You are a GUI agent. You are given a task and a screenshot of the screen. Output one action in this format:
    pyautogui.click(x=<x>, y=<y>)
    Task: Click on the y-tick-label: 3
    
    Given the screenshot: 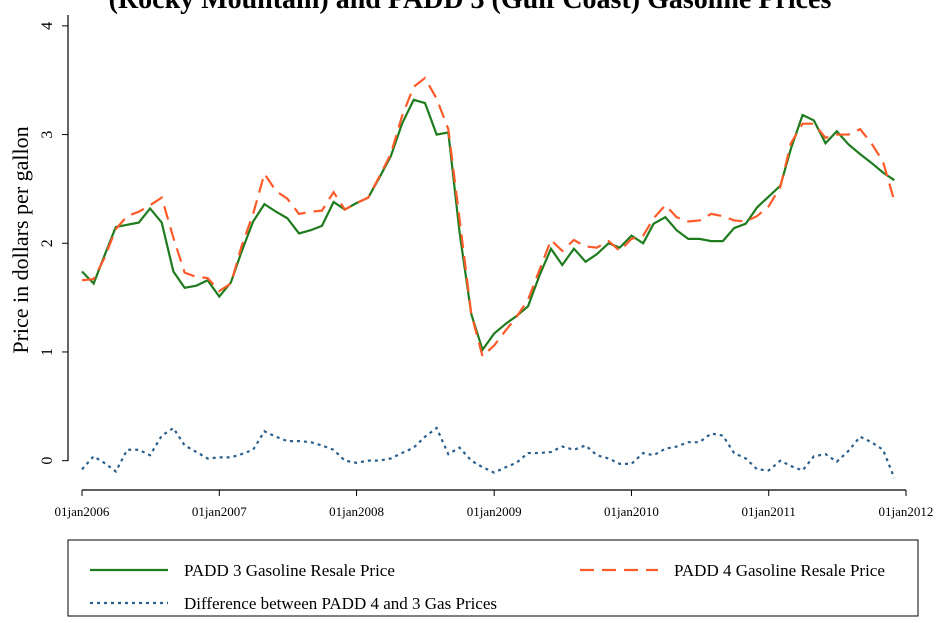 What is the action you would take?
    pyautogui.click(x=47, y=135)
    